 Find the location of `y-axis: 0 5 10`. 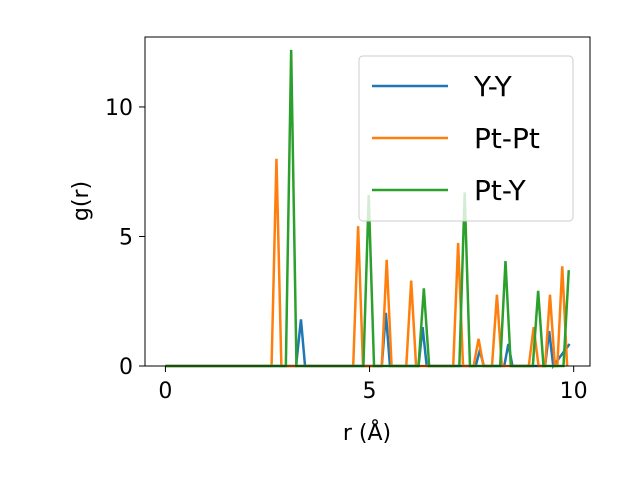

y-axis: 0 5 10 is located at coordinates (125, 238).